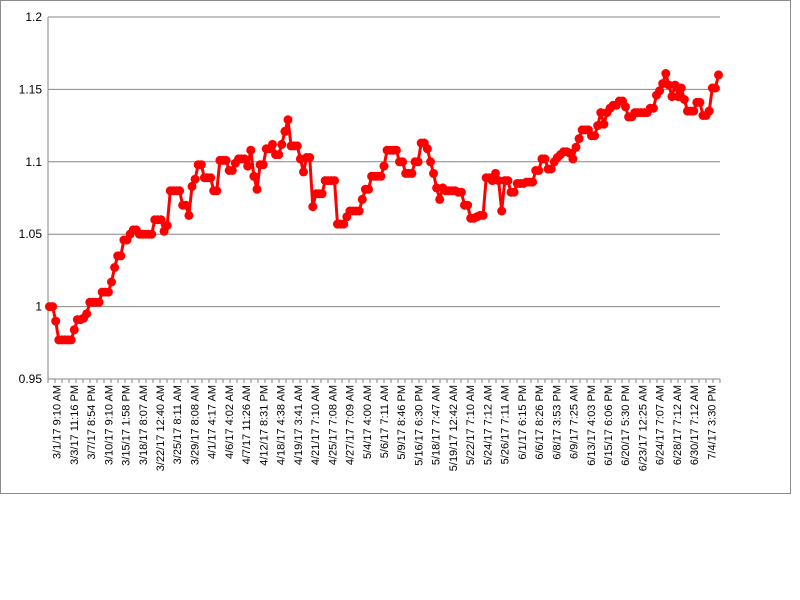 This screenshot has width=800, height=600. Describe the element at coordinates (247, 424) in the screenshot. I see `x-tick-label: 4/7/17 11:26 AM` at that location.